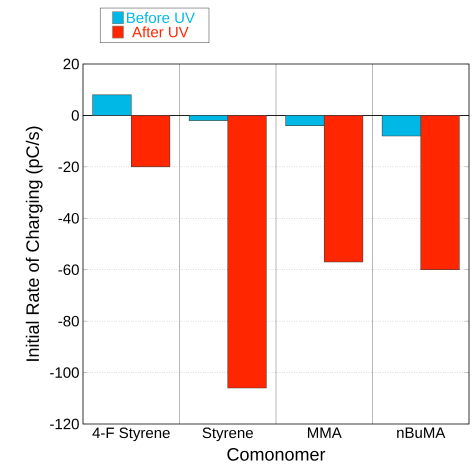 The image size is (476, 474). I want to click on legend-label: Before UV, so click(161, 18).